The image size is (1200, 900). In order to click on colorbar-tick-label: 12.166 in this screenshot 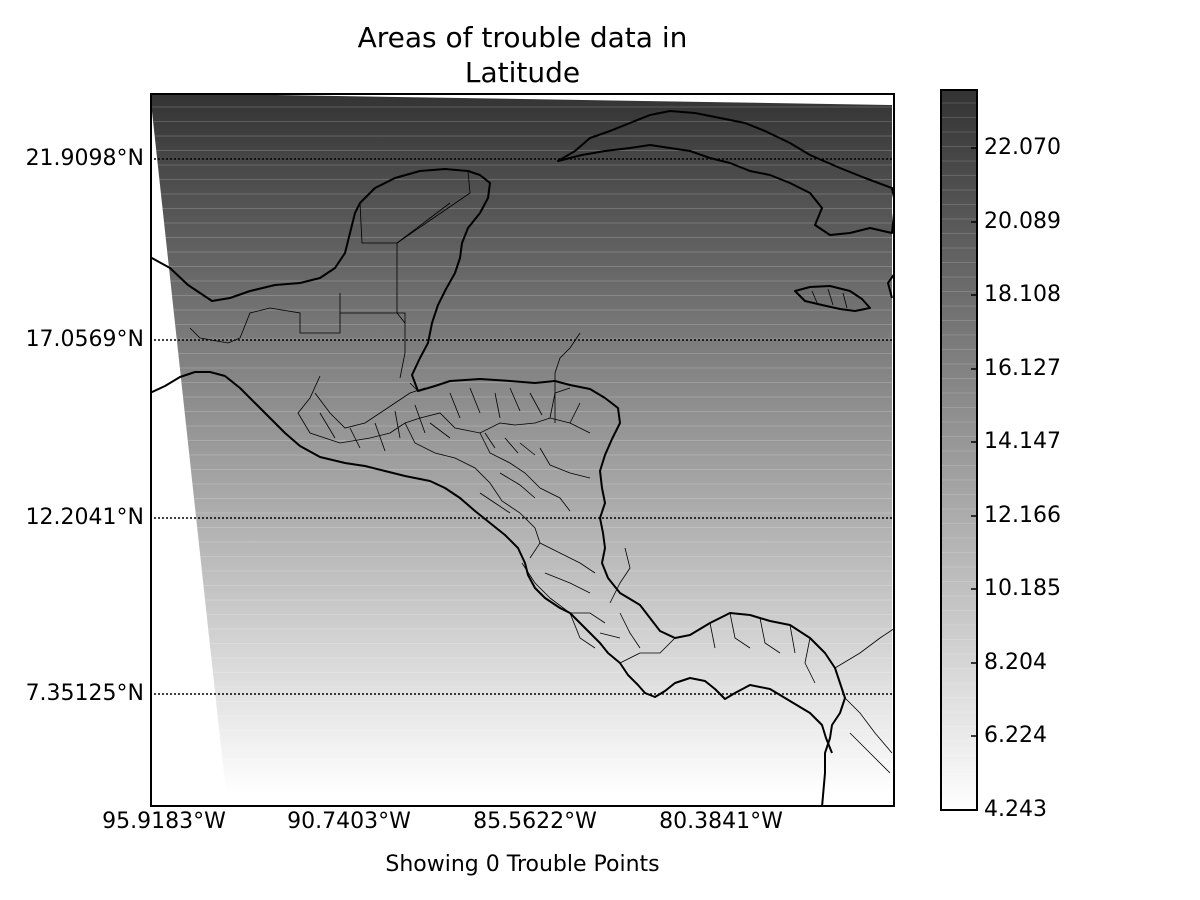, I will do `click(1022, 515)`.